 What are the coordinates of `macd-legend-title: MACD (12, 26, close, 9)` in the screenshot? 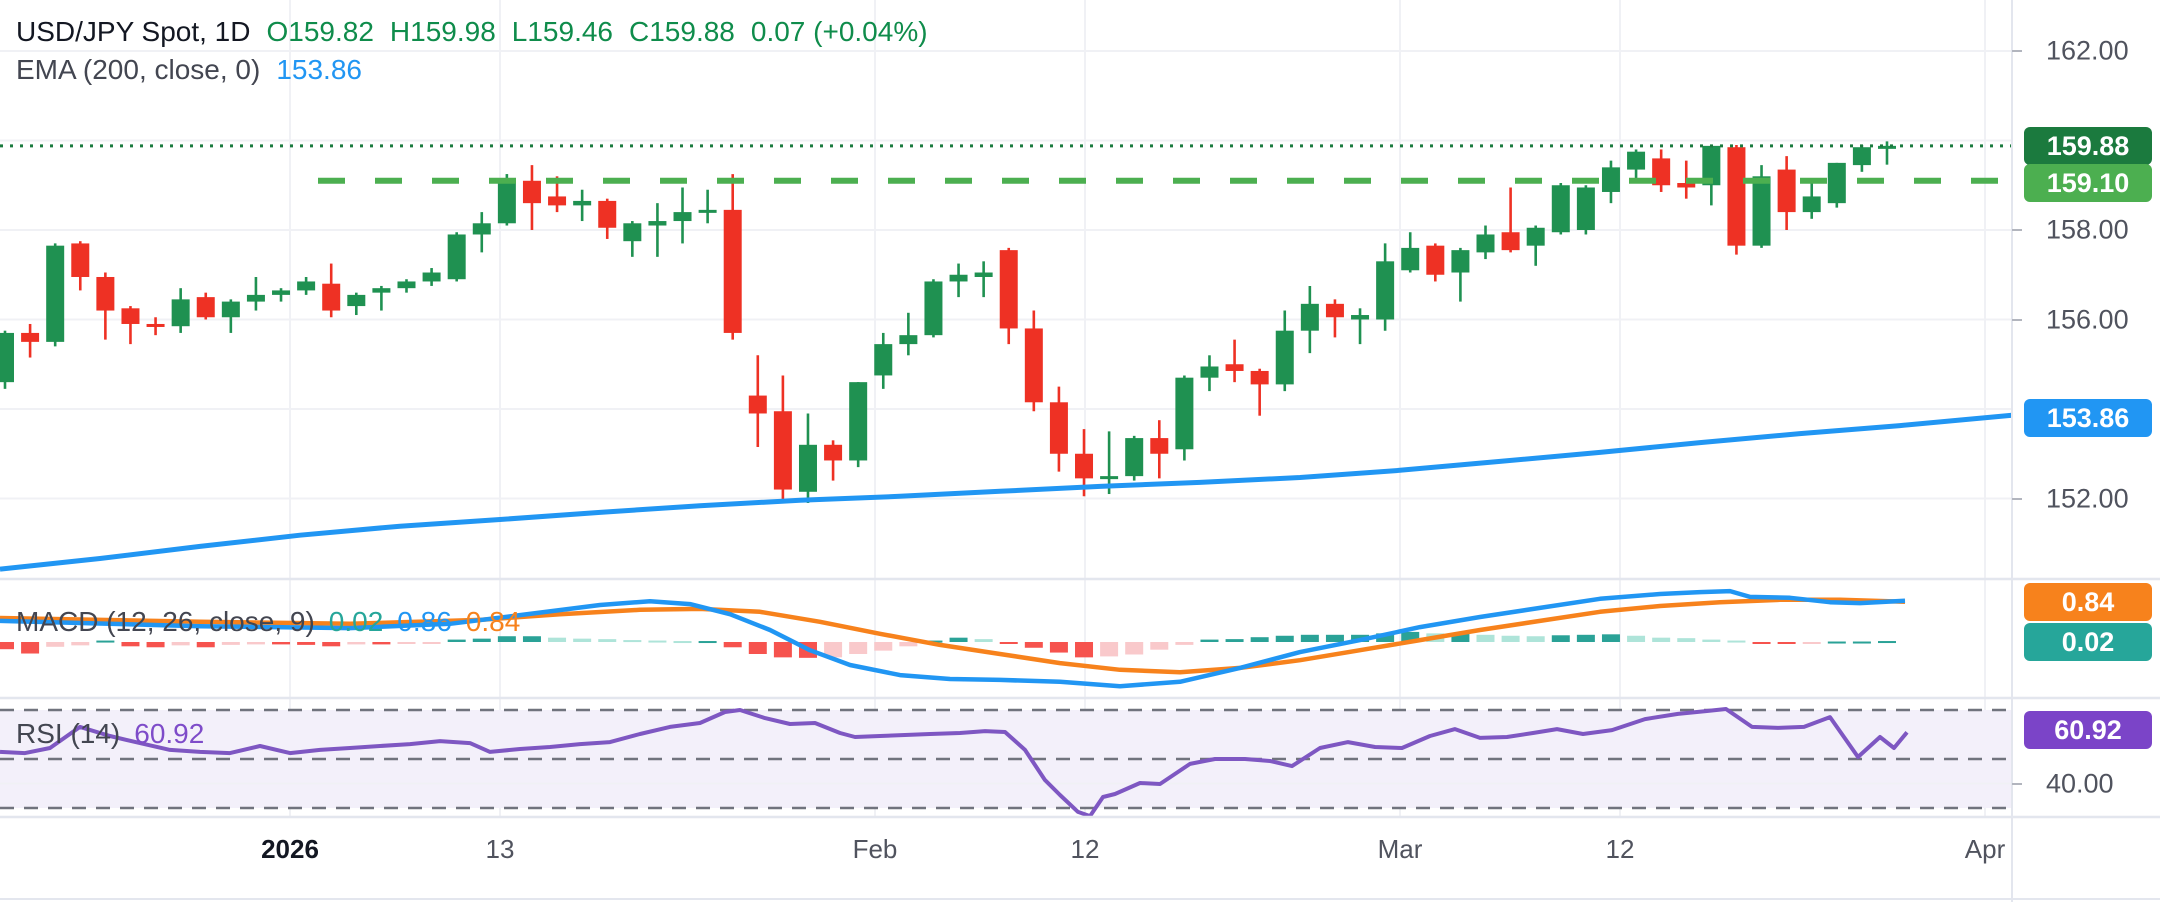 It's located at (165, 621).